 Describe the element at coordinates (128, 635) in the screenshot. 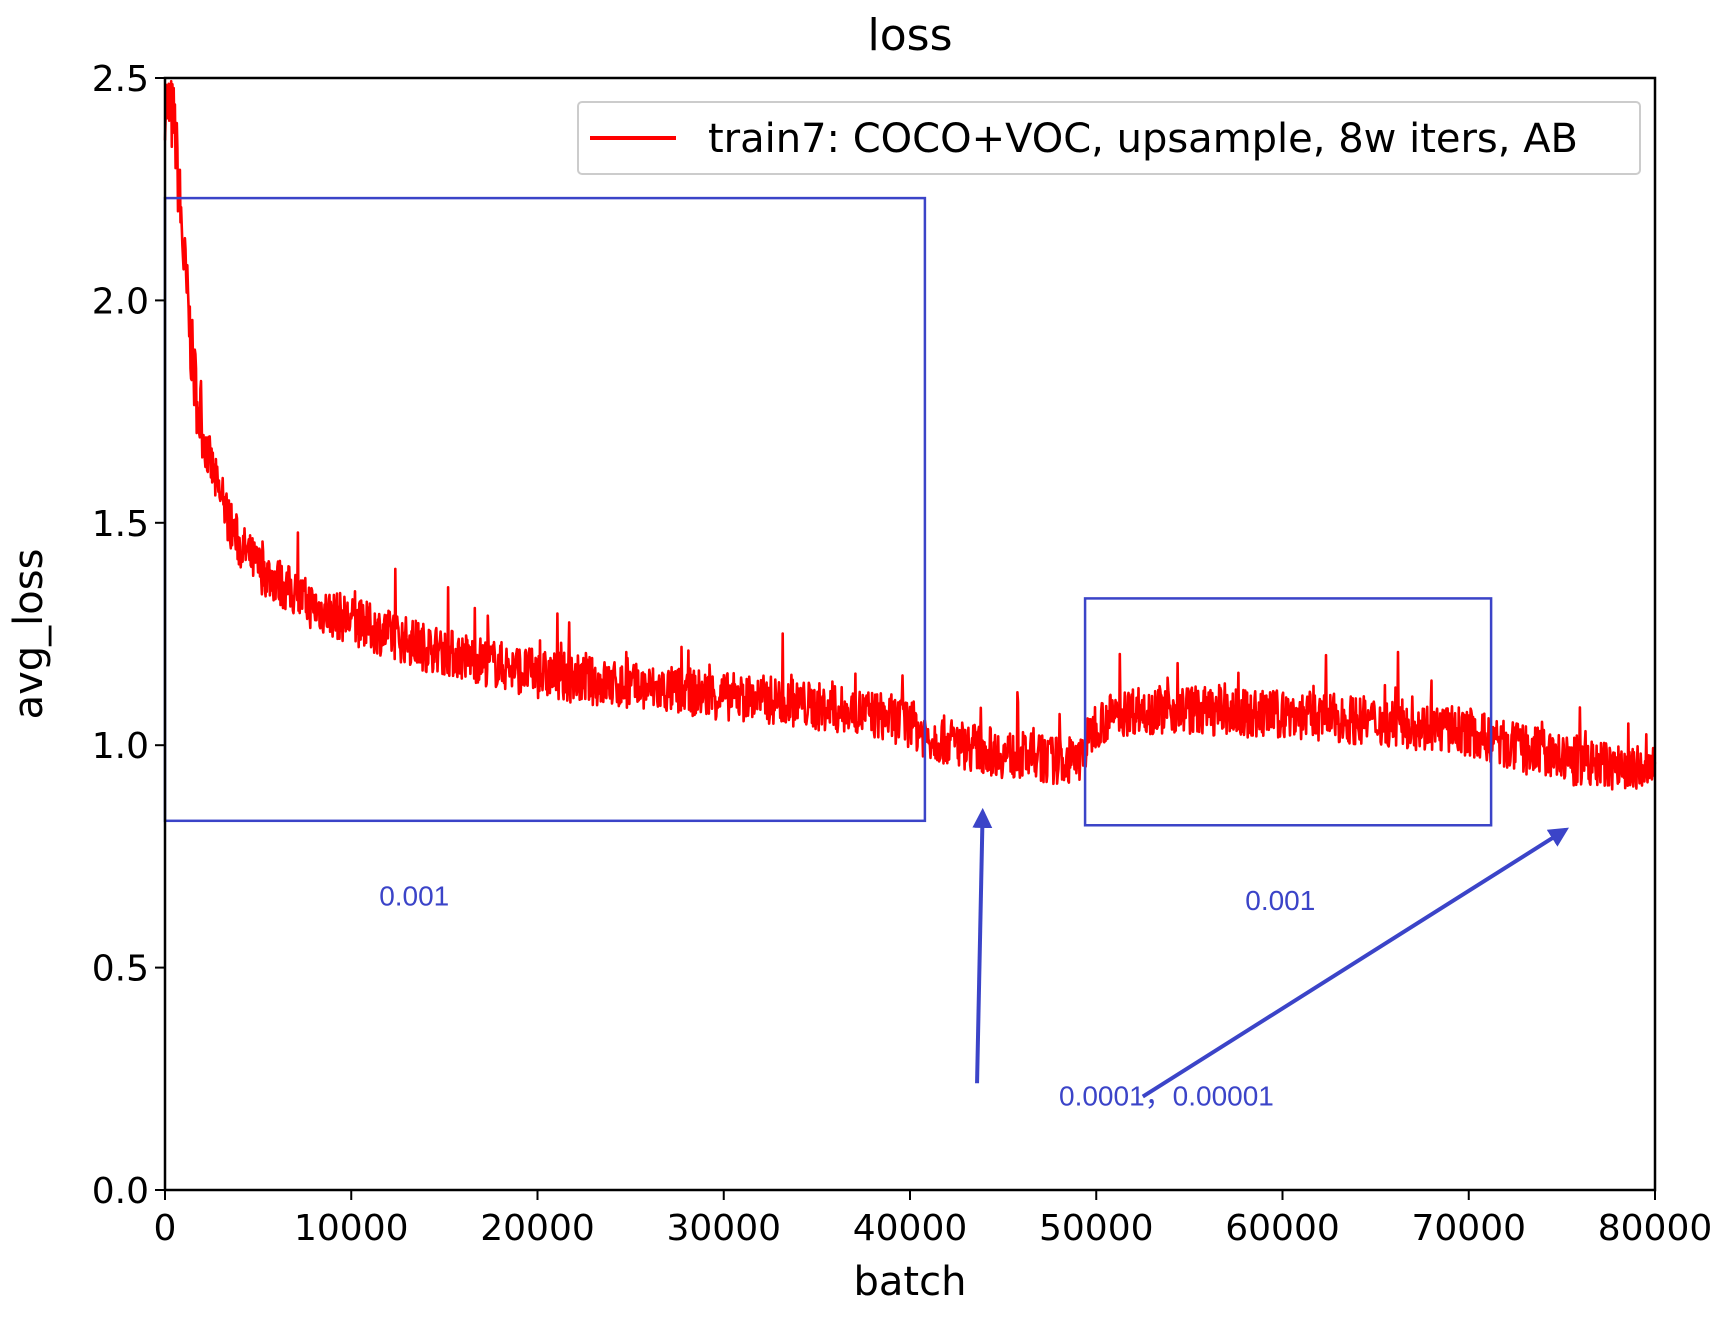

I see `y-axis-ticks: 0.0 0.5 1.0 1.5 2.0 2.5` at that location.